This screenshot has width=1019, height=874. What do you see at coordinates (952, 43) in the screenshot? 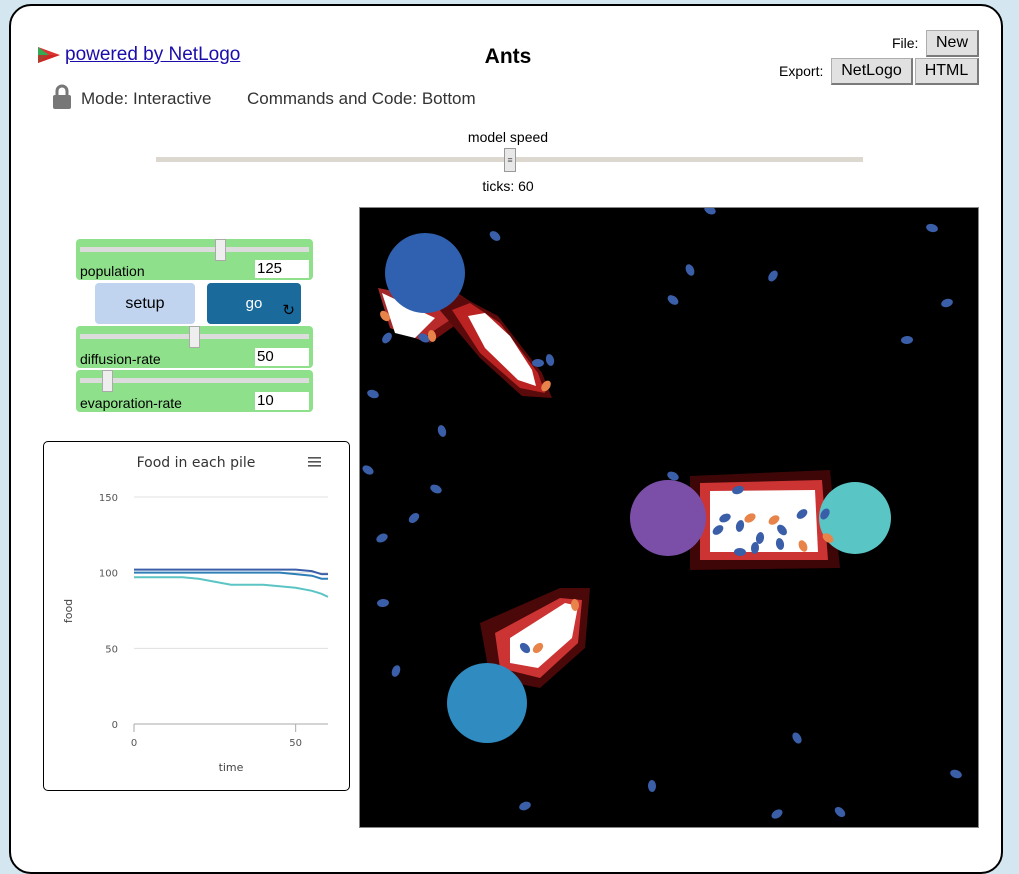
I see `new-button: New` at bounding box center [952, 43].